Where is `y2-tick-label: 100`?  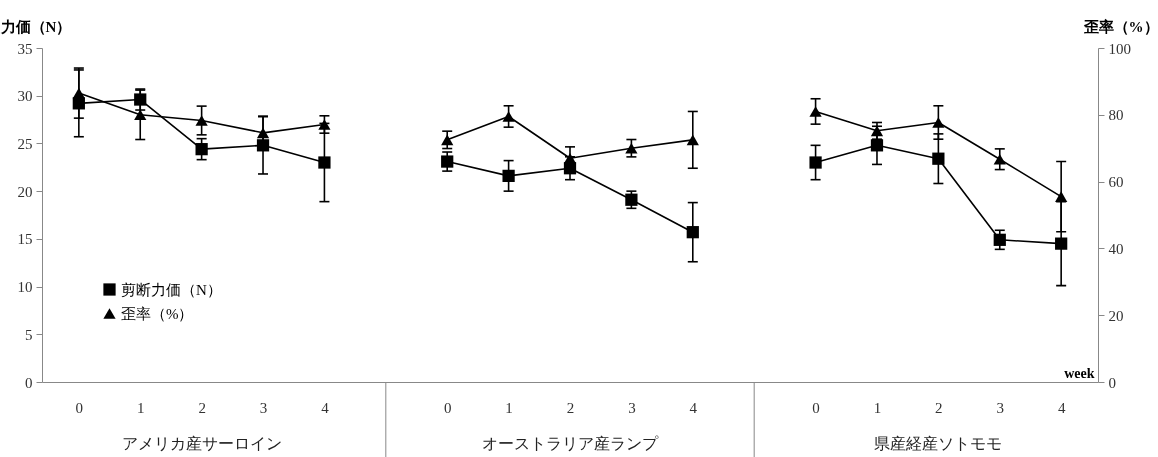
y2-tick-label: 100 is located at coordinates (1119, 48).